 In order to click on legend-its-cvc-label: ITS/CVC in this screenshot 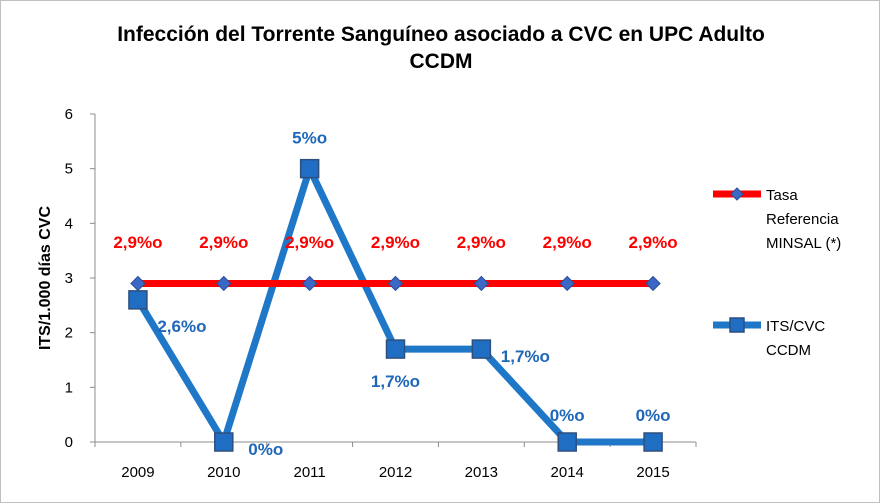, I will do `click(795, 326)`.